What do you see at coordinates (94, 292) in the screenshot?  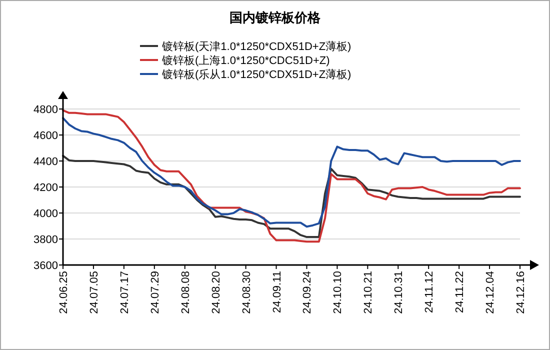 I see `x-tick-label: 24.07.05` at bounding box center [94, 292].